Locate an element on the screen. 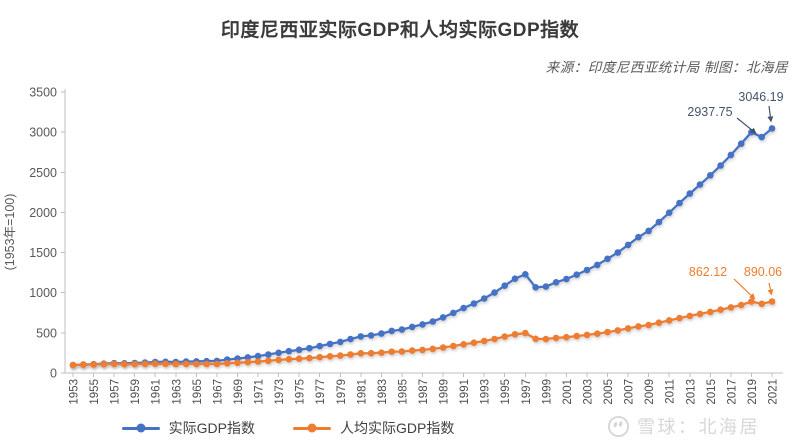 This screenshot has height=447, width=800. svg-text: 3500 is located at coordinates (43, 93).